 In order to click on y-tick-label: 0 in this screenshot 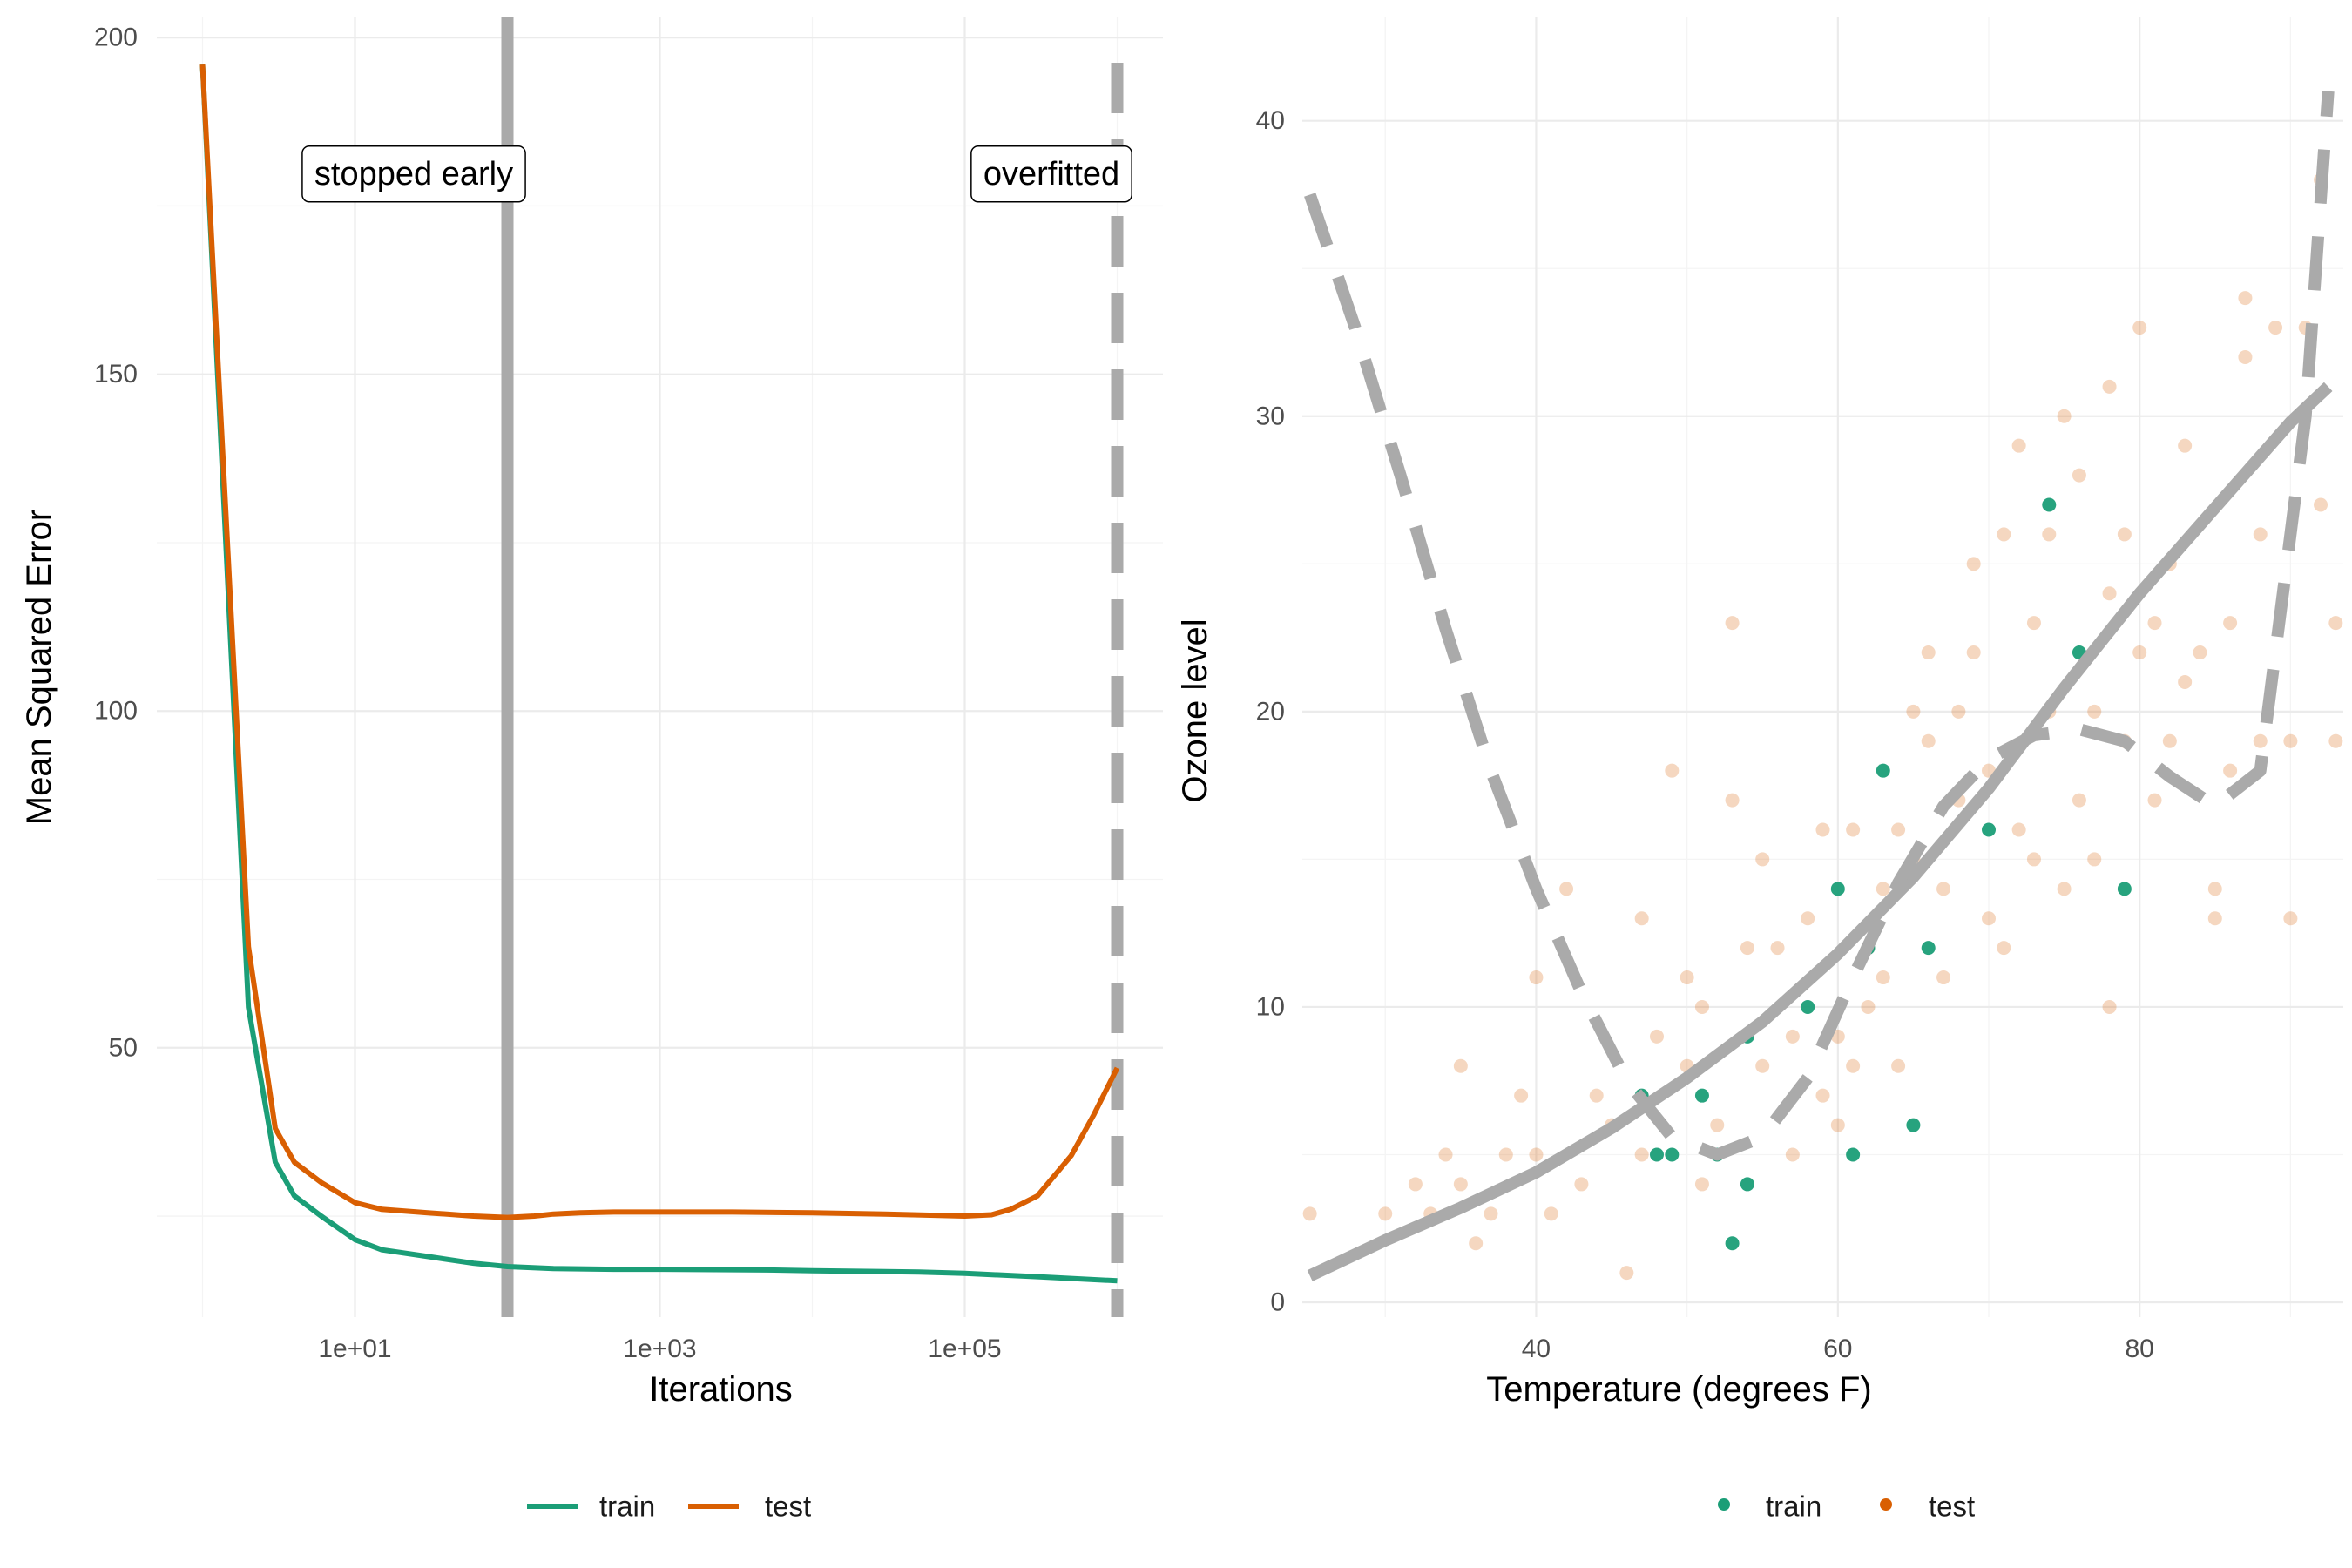, I will do `click(1277, 1302)`.